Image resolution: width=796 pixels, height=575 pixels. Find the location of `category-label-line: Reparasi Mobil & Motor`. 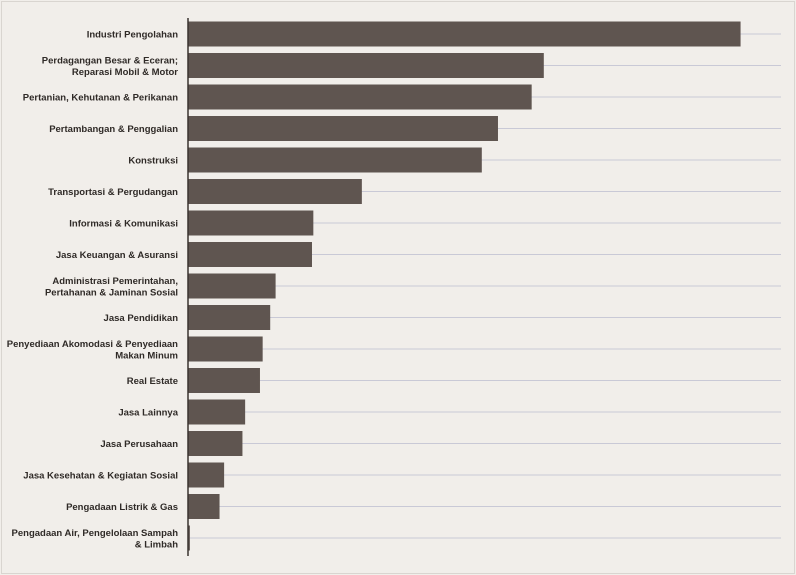

category-label-line: Reparasi Mobil & Motor is located at coordinates (125, 72).